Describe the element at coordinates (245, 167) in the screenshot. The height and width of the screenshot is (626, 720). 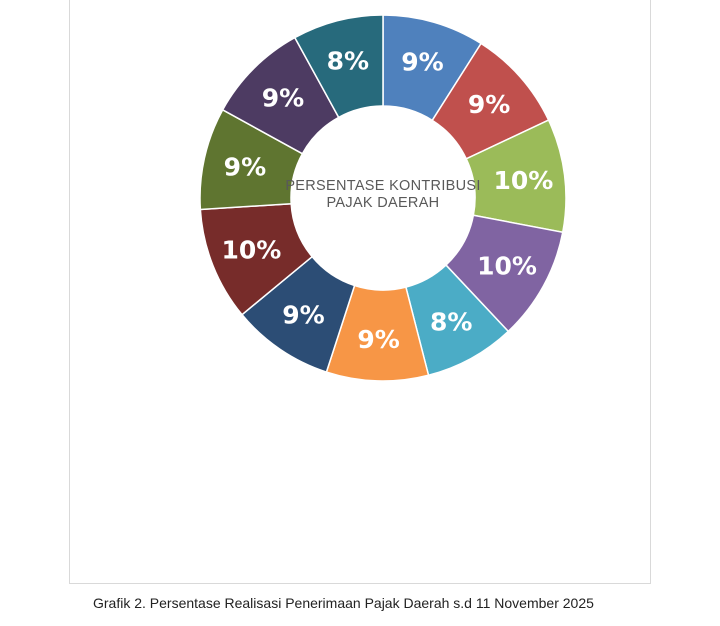
I see `slice-label-9: 9%` at that location.